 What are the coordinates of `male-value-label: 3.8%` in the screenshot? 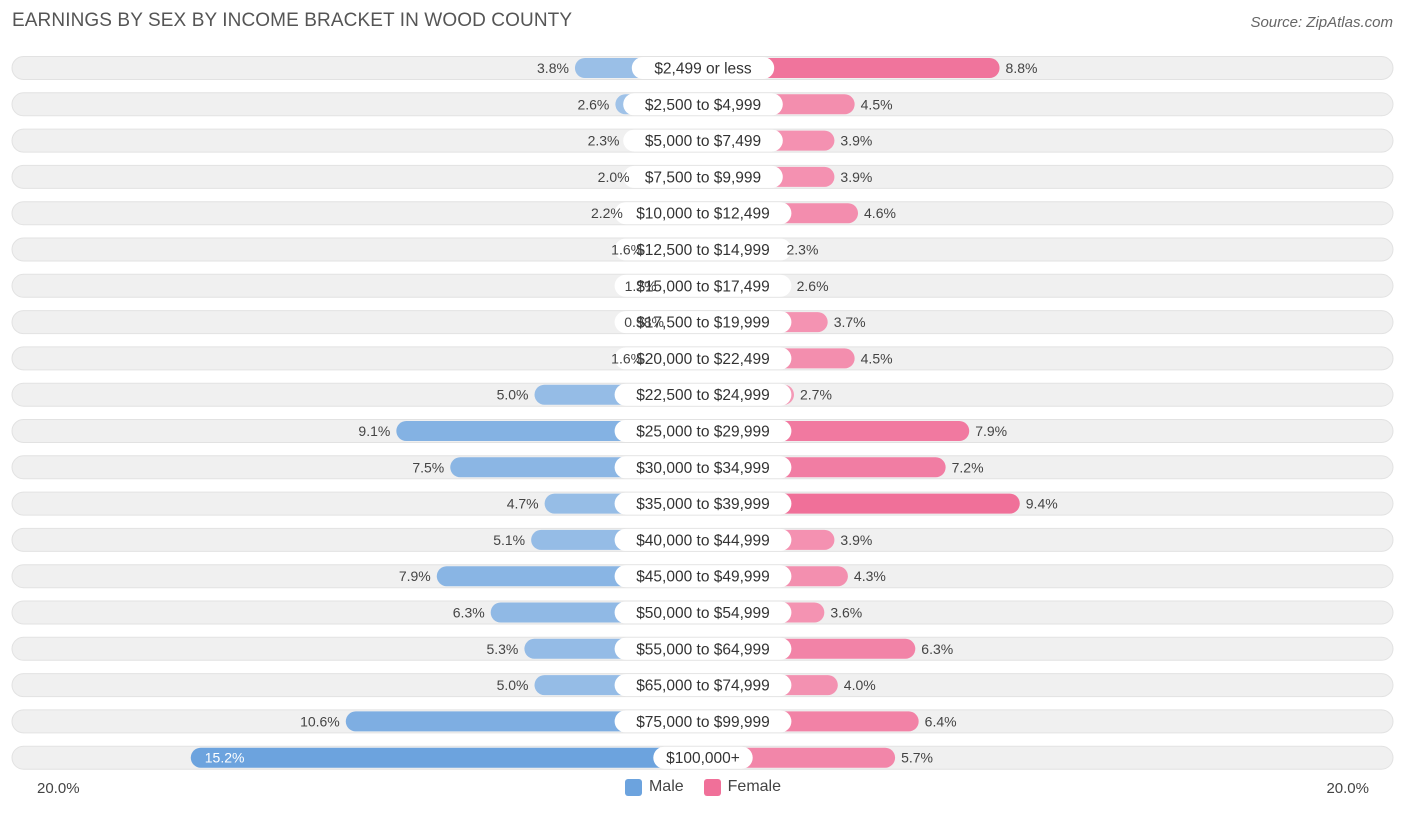 It's located at (553, 68).